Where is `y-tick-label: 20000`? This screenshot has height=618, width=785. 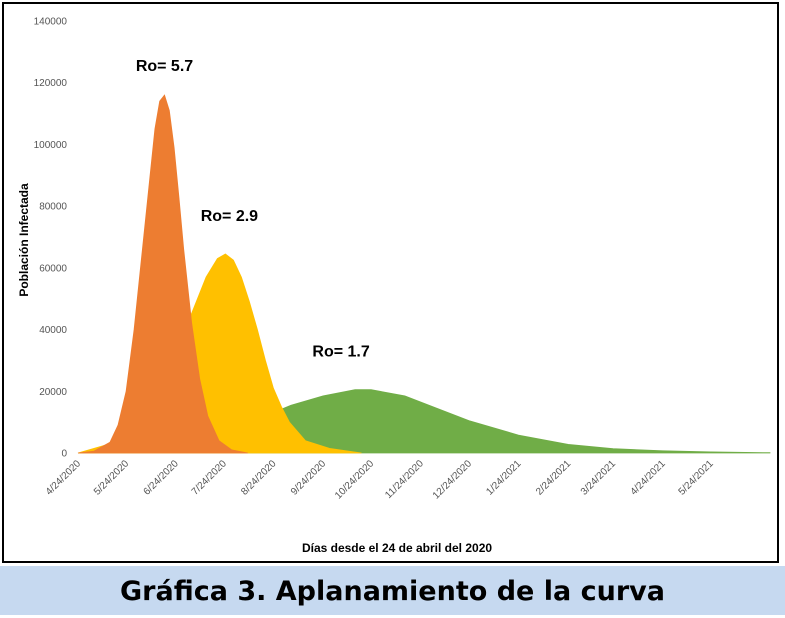
y-tick-label: 20000 is located at coordinates (53, 392).